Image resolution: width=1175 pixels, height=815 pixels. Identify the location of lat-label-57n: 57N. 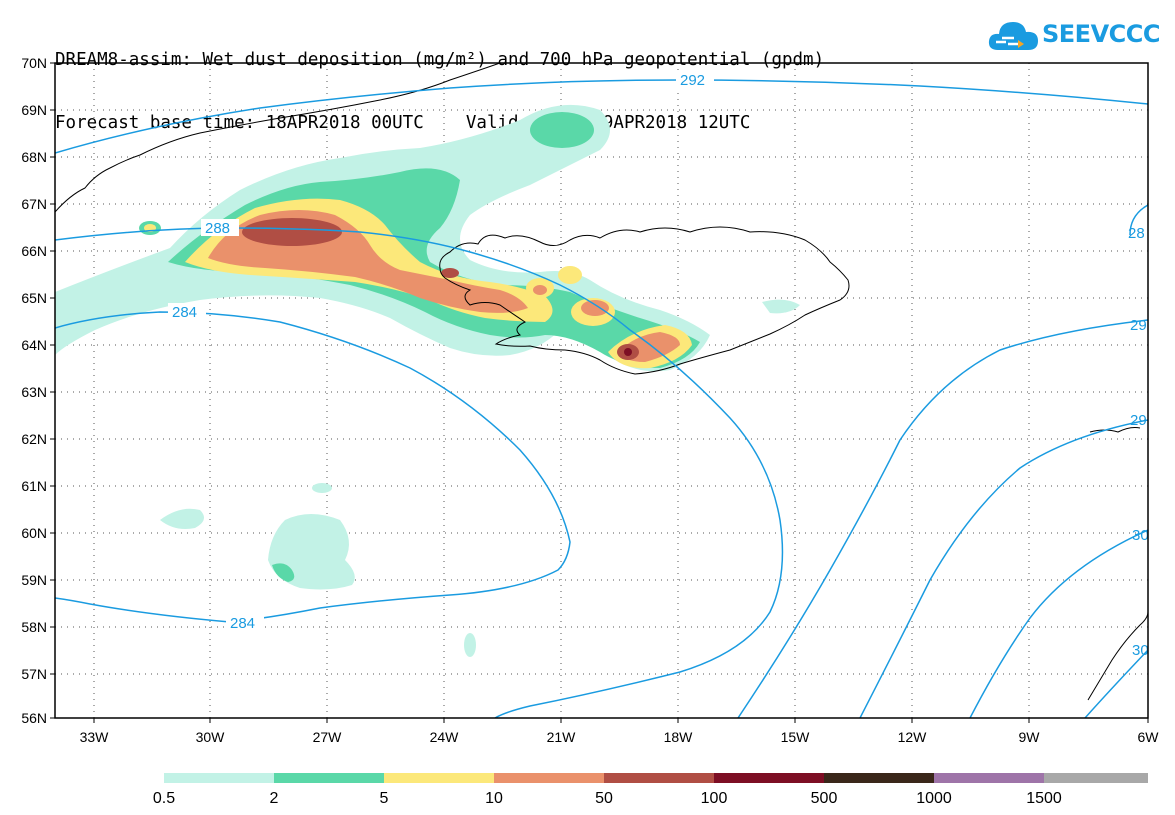
(34, 674).